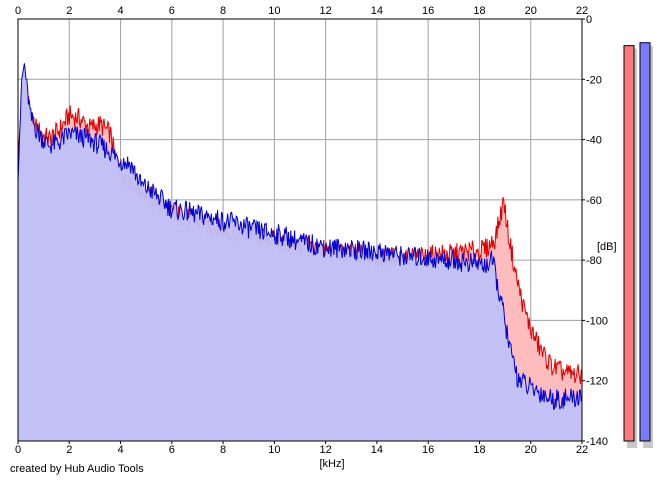 Image resolution: width=664 pixels, height=481 pixels. Describe the element at coordinates (597, 382) in the screenshot. I see `y-tick-label: -120` at that location.